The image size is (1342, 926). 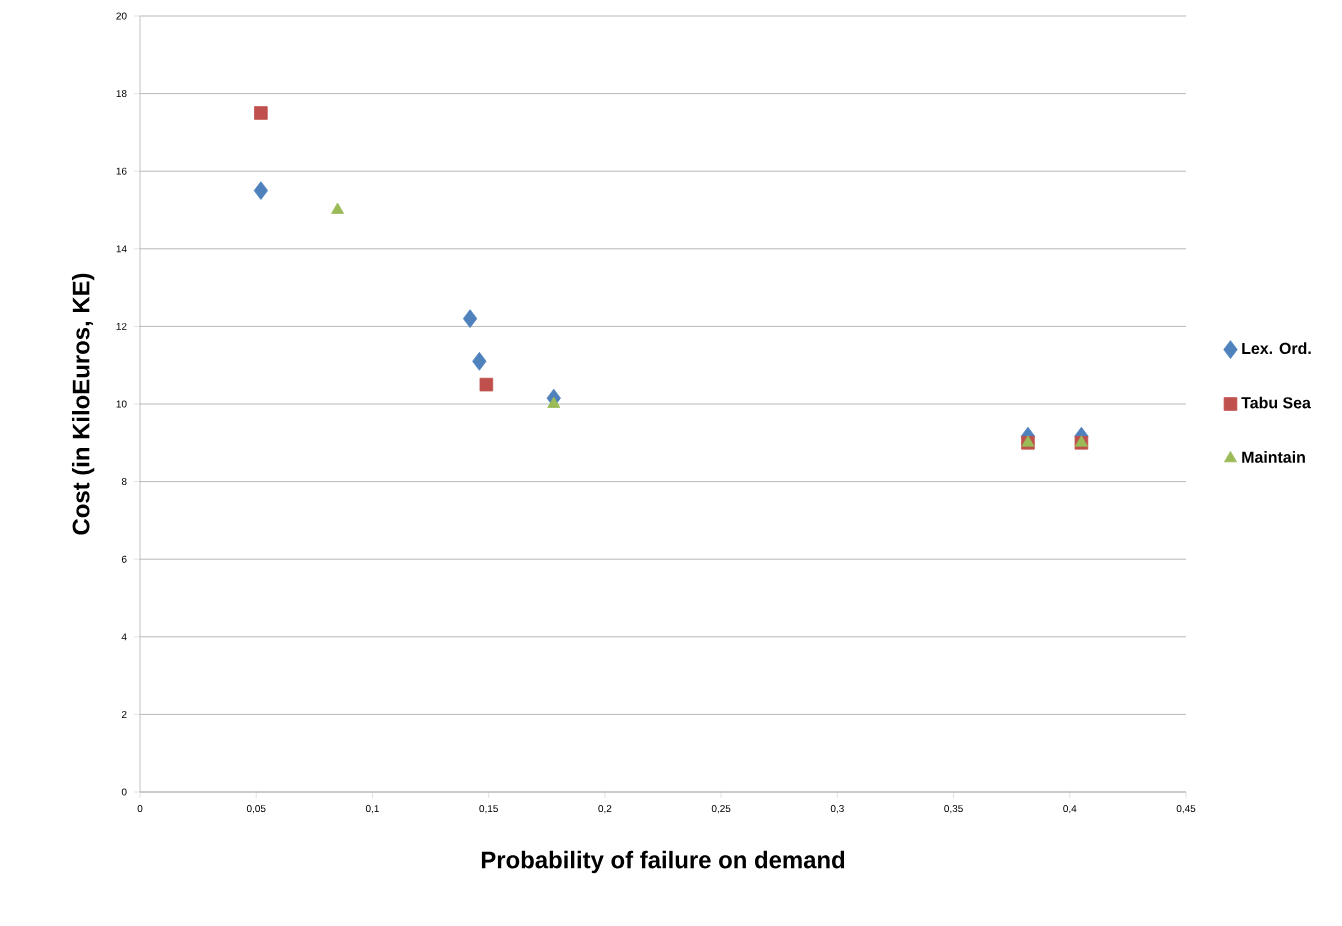 I want to click on x-axis-title: Probability of failure on demand, so click(x=663, y=862).